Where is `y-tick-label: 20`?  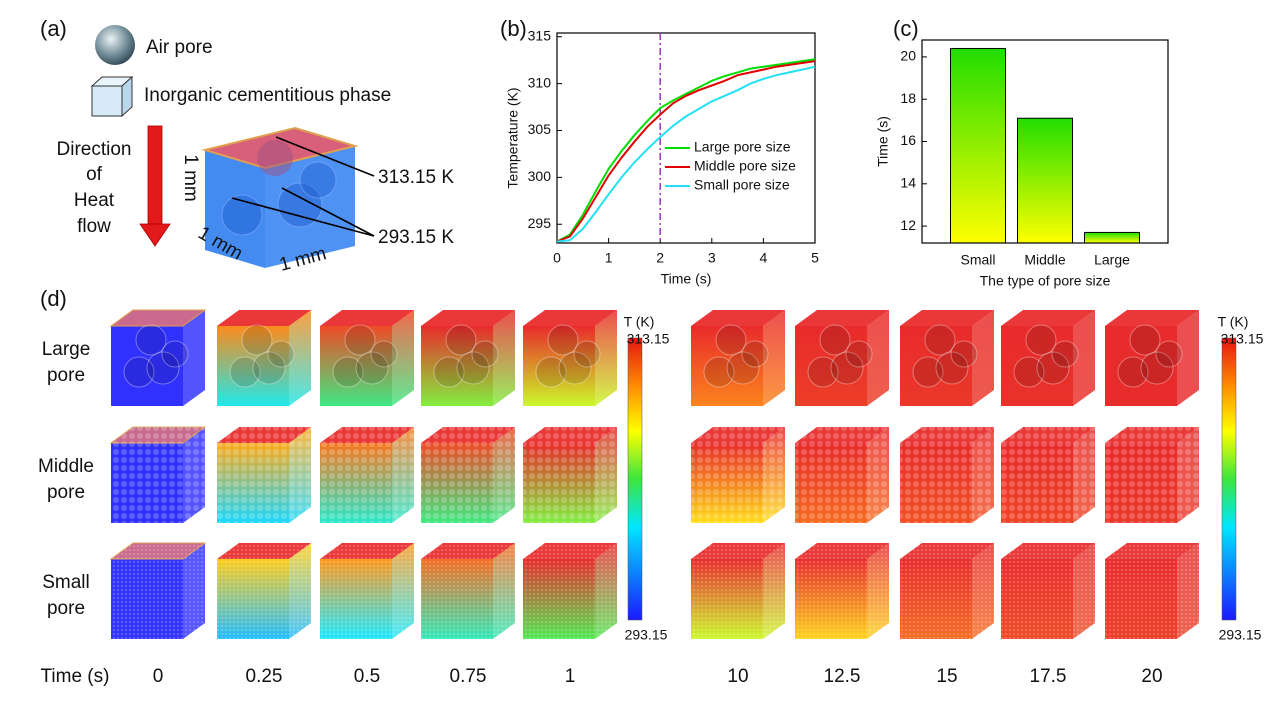
y-tick-label: 20 is located at coordinates (908, 56).